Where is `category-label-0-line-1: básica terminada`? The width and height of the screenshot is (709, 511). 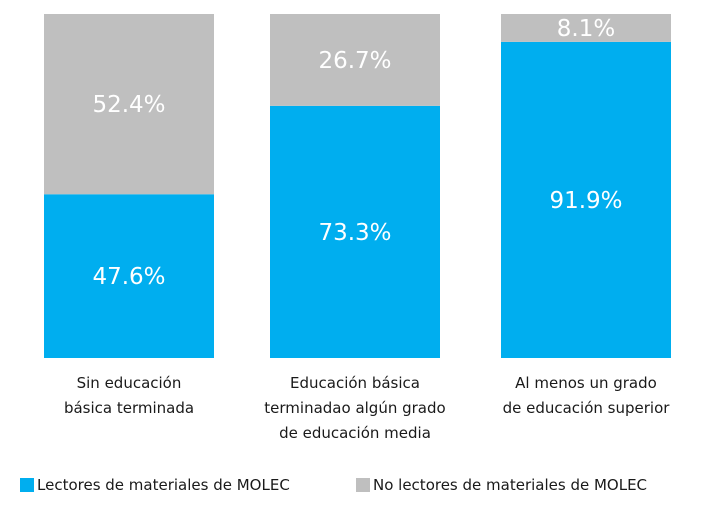
category-label-0-line-1: básica terminada is located at coordinates (129, 408).